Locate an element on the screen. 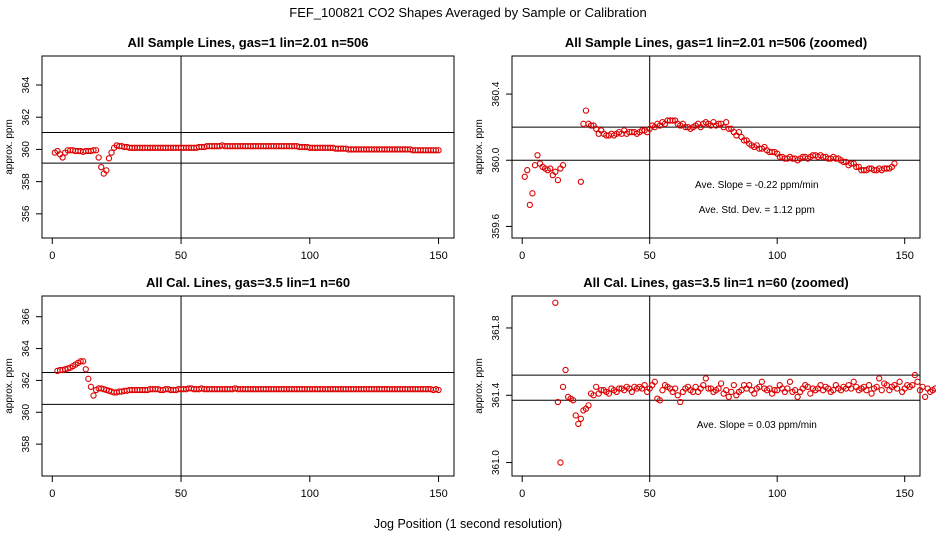  x-tick-label: 0 is located at coordinates (52, 256).